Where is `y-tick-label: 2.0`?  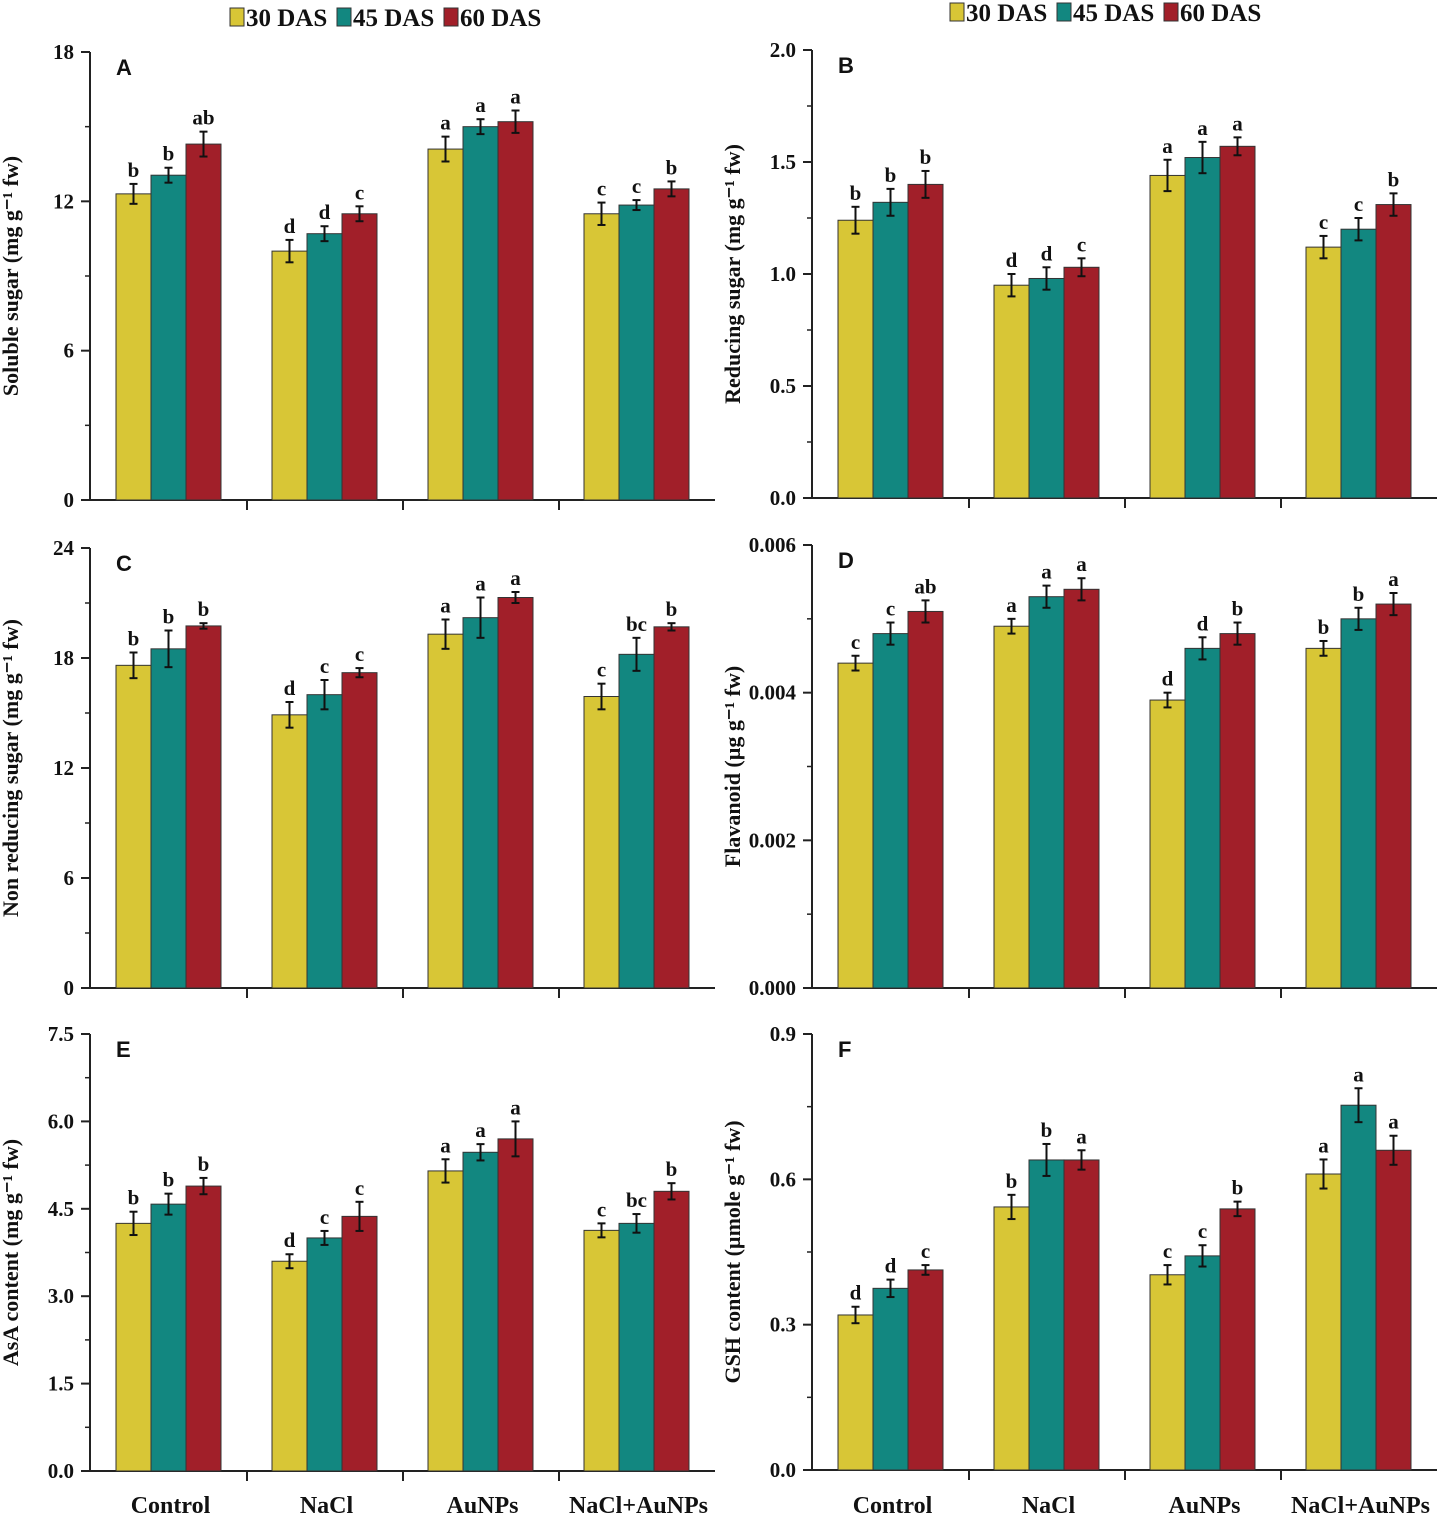
y-tick-label: 2.0 is located at coordinates (783, 50).